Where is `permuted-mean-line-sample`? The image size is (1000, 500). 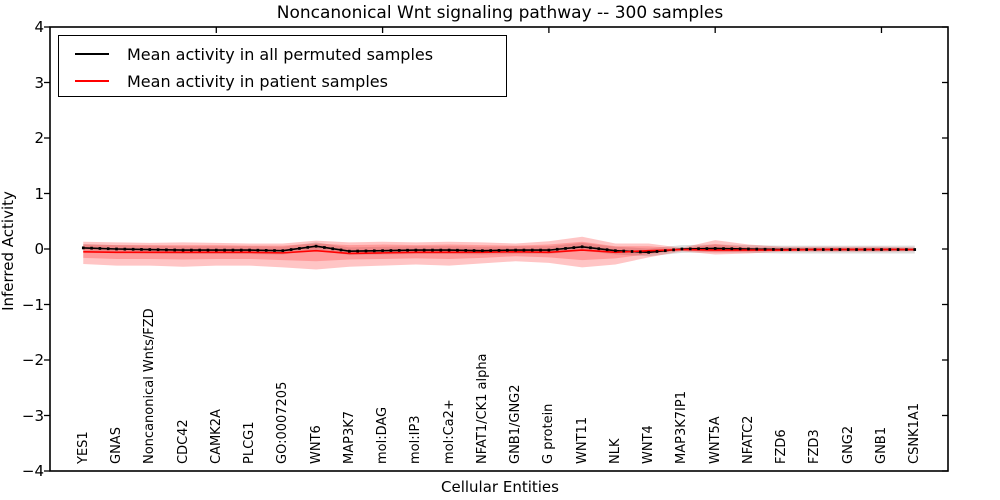 permuted-mean-line-sample is located at coordinates (92, 54).